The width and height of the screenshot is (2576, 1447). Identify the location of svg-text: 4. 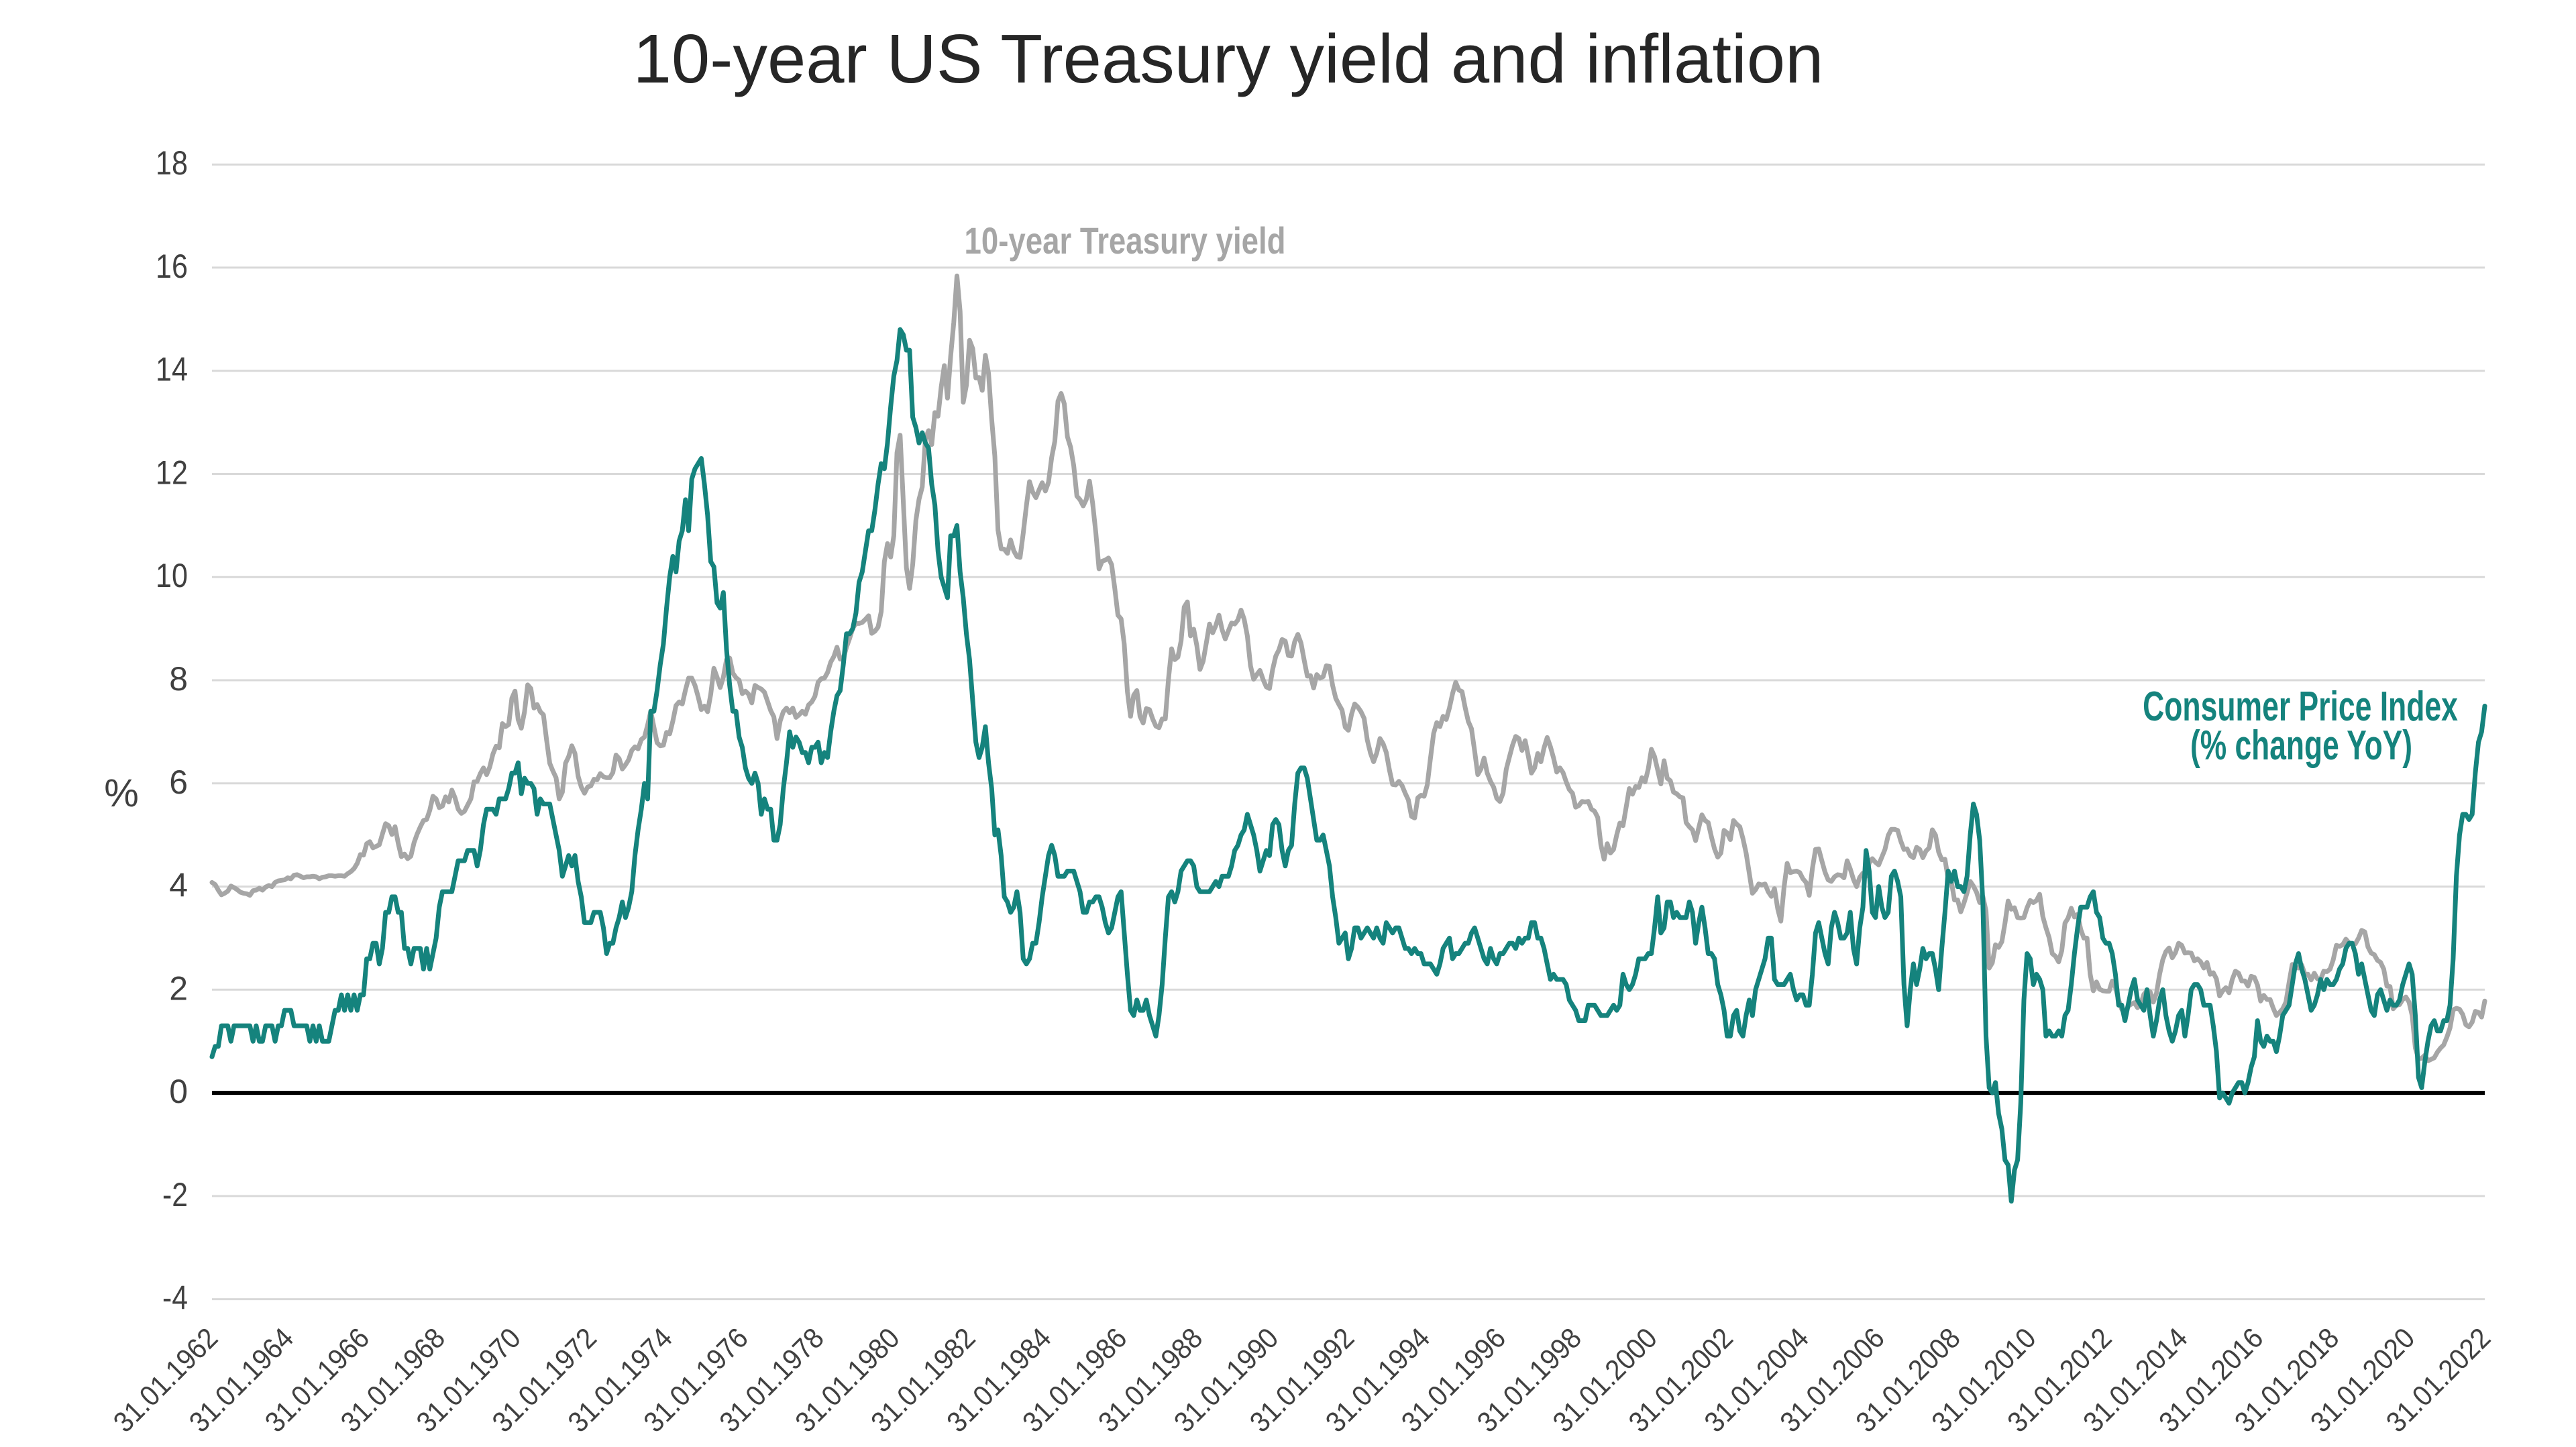
(178, 886).